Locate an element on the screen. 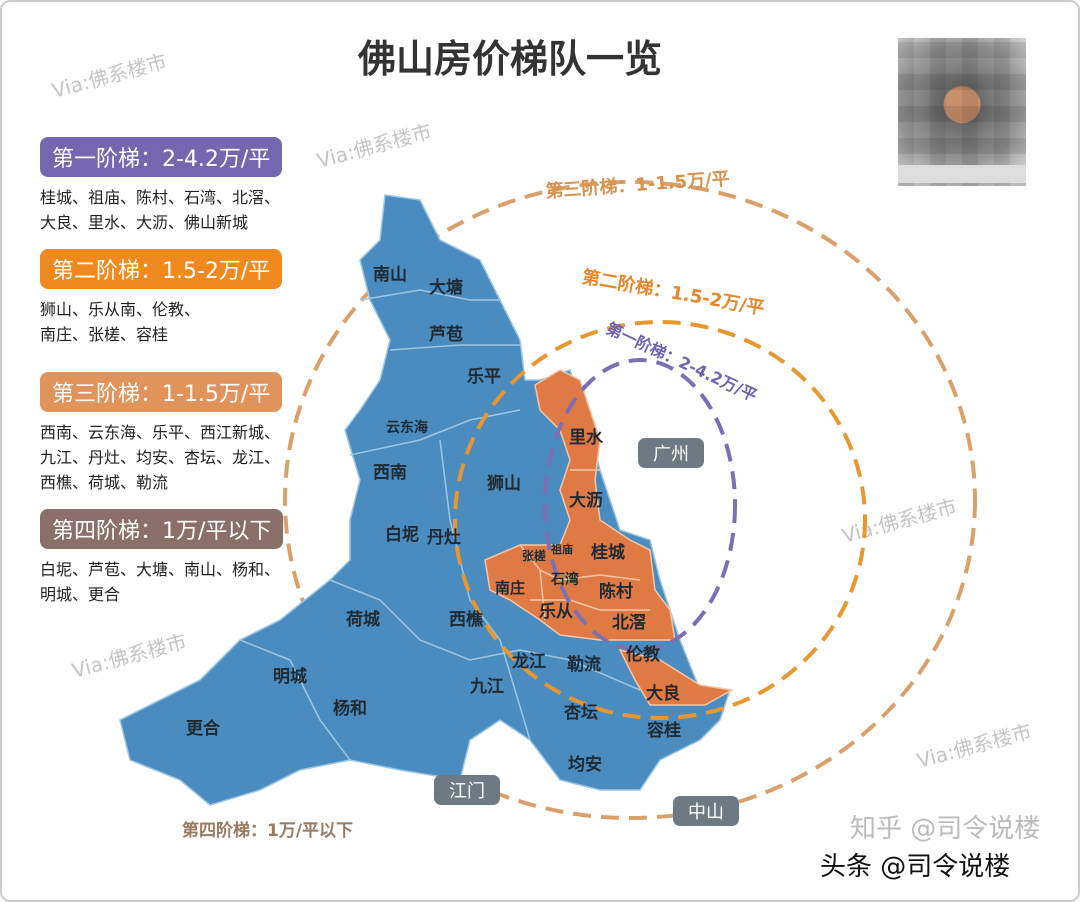 Image resolution: width=1080 pixels, height=902 pixels. ring-label-tier4: 第四阶梯：1万/平以下 is located at coordinates (267, 830).